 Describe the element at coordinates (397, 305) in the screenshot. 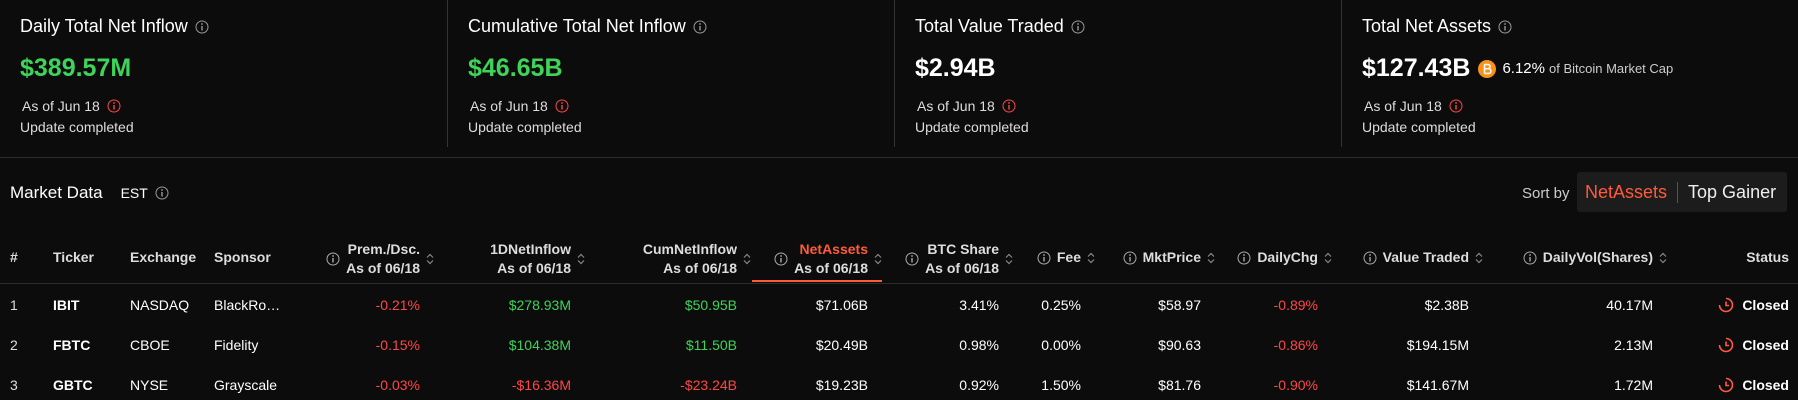

I see `table-cell: -0.21%` at that location.